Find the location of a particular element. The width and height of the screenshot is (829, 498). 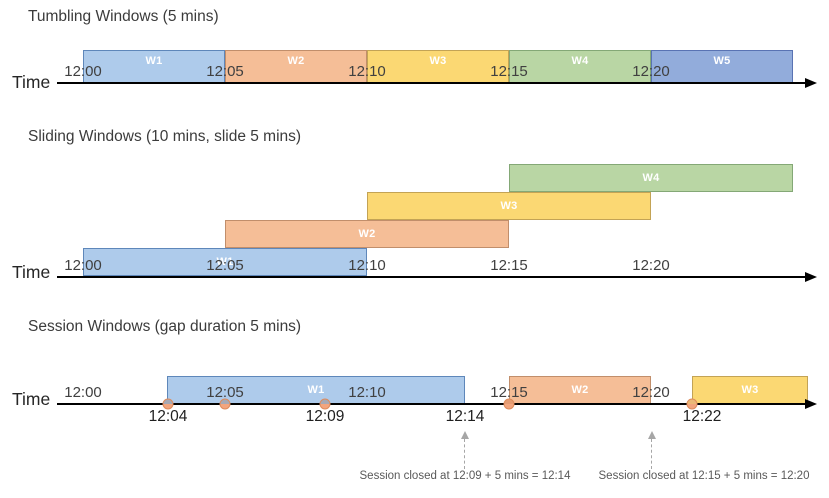

event-time-label: 12:09 is located at coordinates (325, 416).